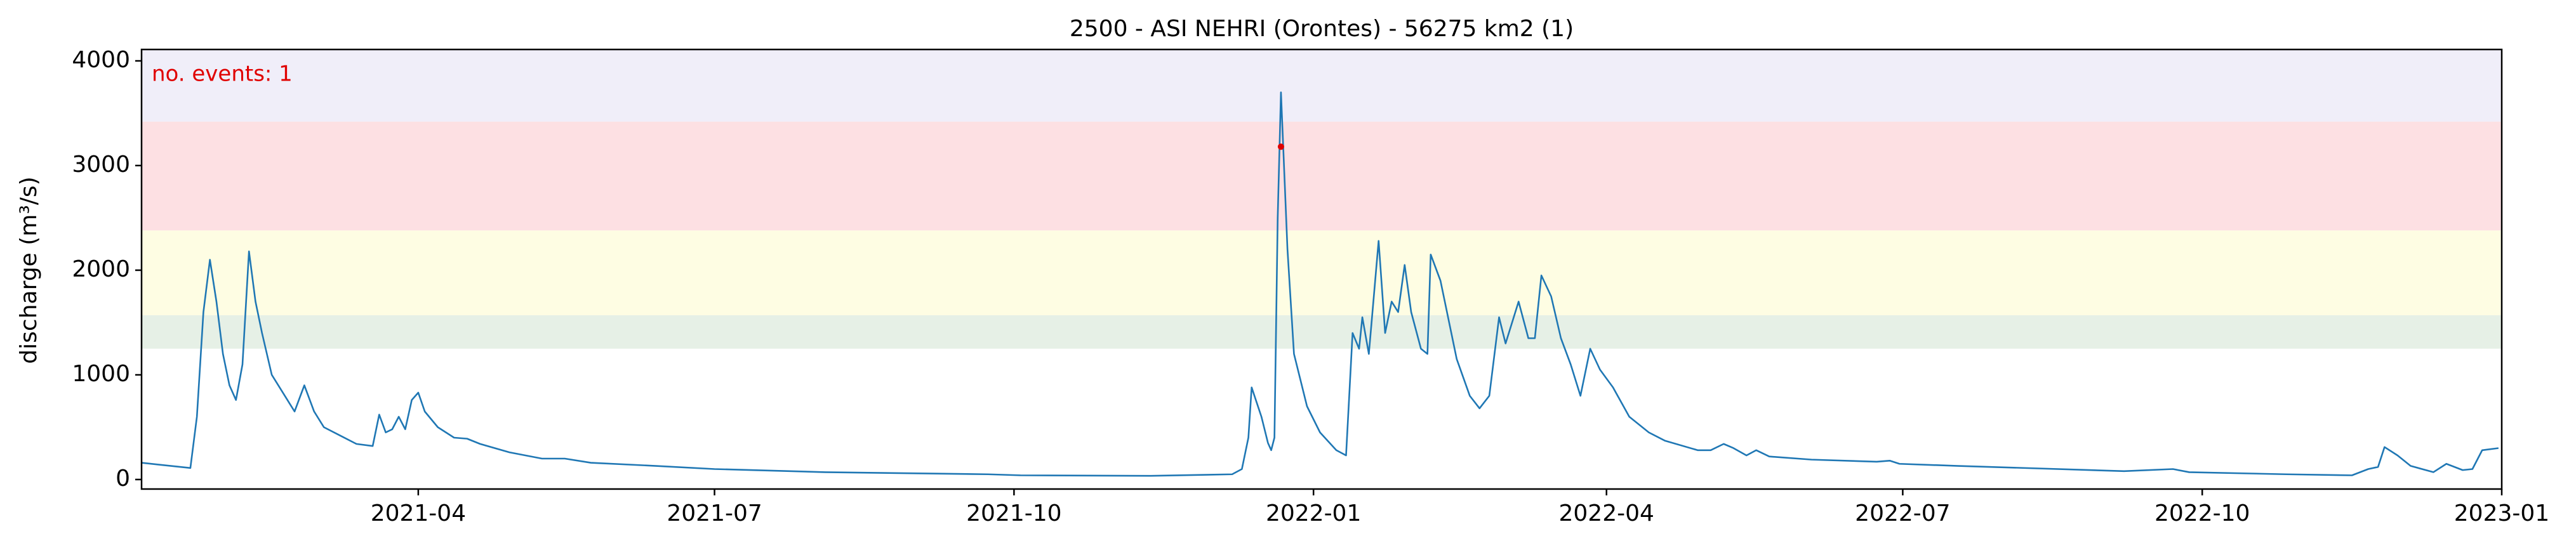 The image size is (2576, 555). What do you see at coordinates (418, 513) in the screenshot?
I see `x-tick-label: 2021-04` at bounding box center [418, 513].